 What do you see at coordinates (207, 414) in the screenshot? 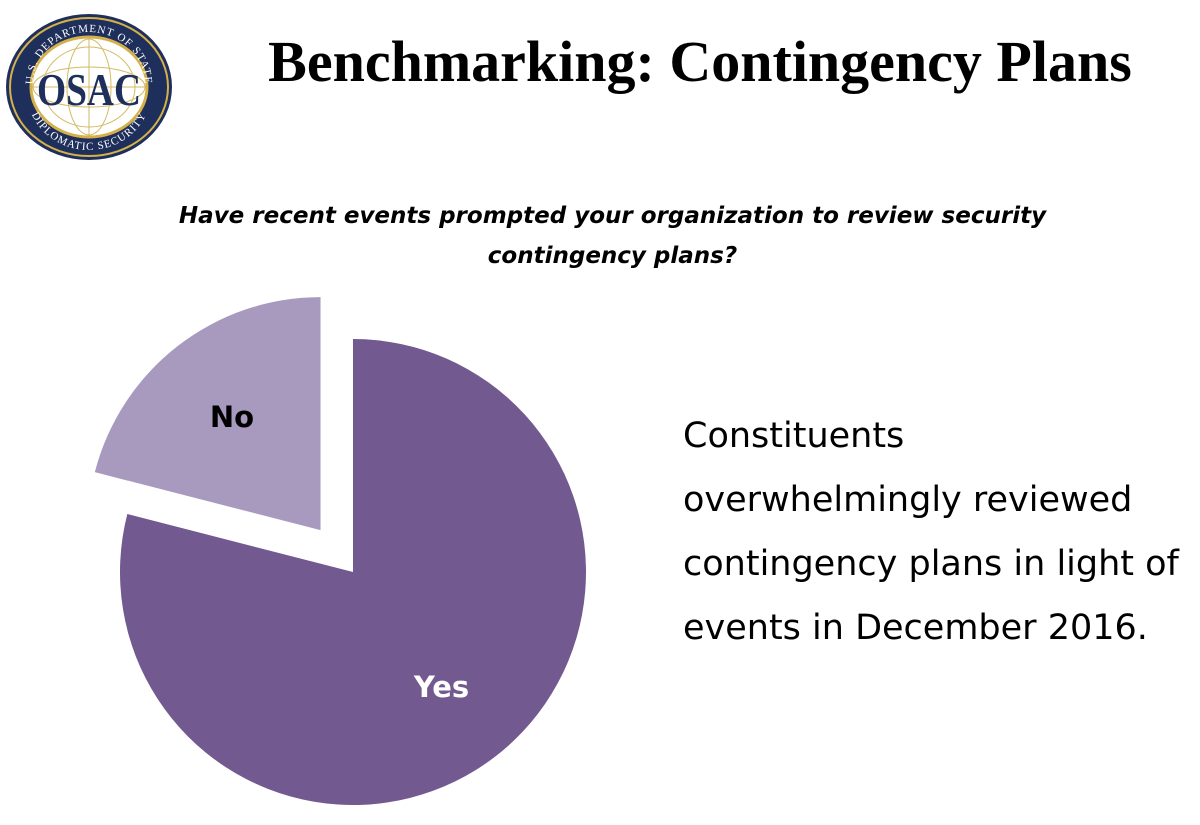
I see `pie-slice-no` at bounding box center [207, 414].